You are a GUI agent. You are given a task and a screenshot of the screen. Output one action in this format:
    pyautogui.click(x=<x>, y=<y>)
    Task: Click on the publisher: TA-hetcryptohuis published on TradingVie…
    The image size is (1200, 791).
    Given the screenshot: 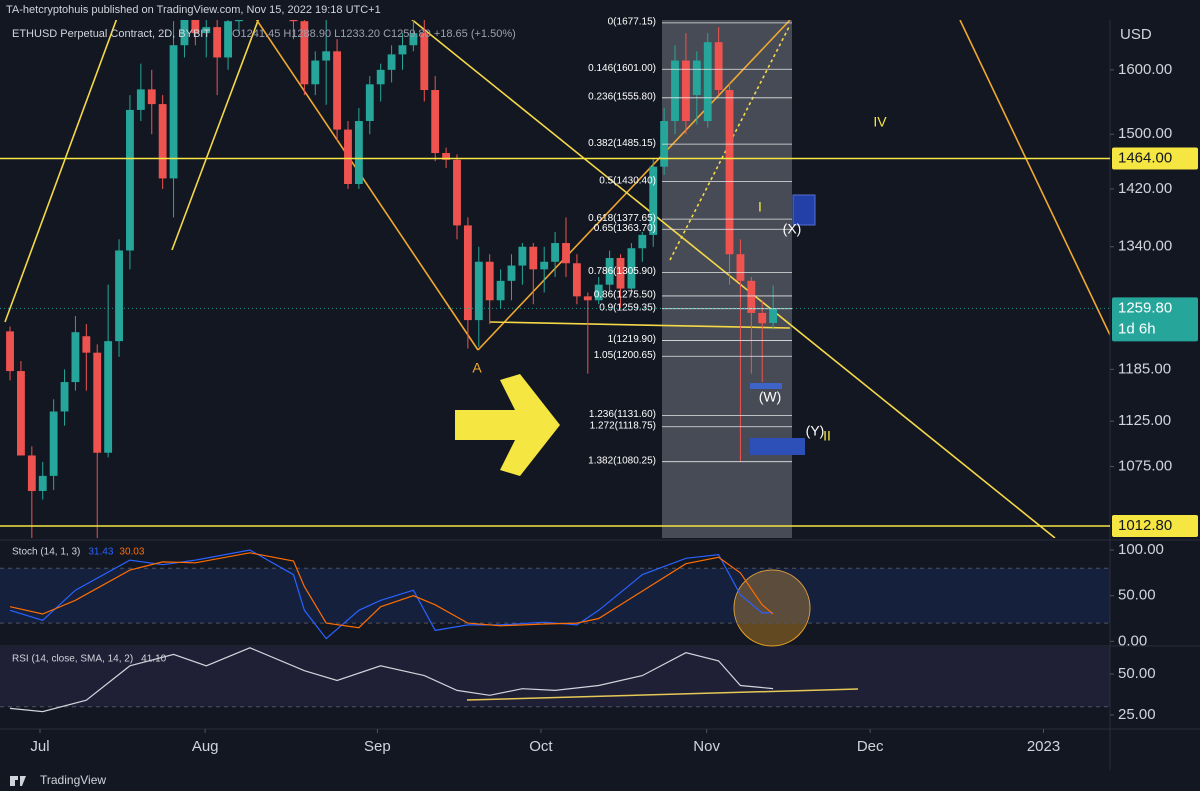 What is the action you would take?
    pyautogui.click(x=193, y=10)
    